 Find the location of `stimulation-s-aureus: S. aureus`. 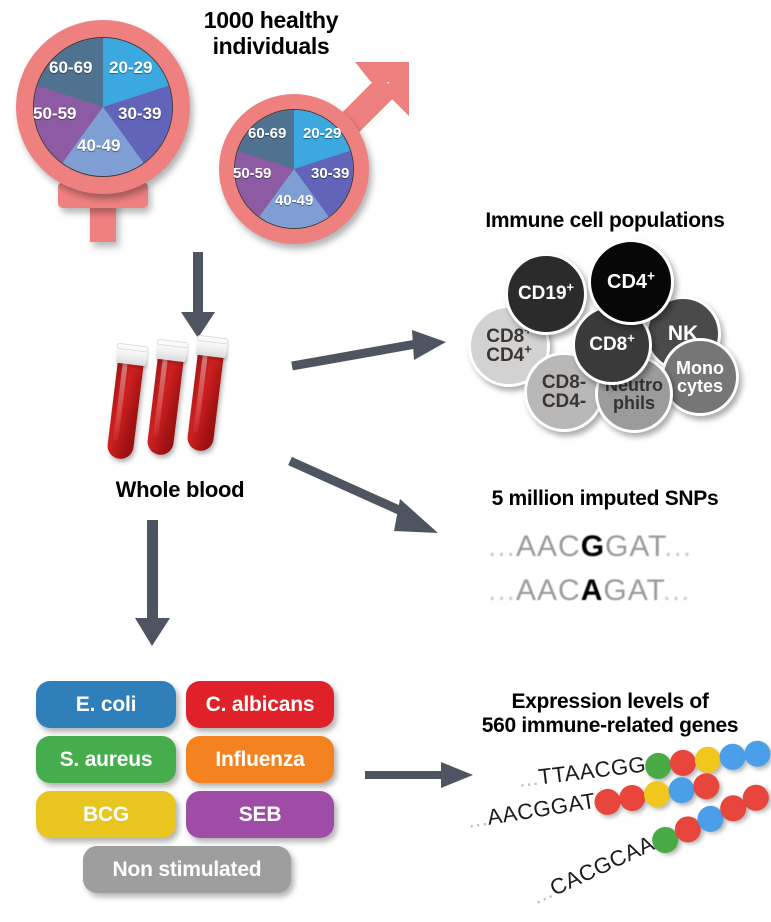

stimulation-s-aureus: S. aureus is located at coordinates (106, 759).